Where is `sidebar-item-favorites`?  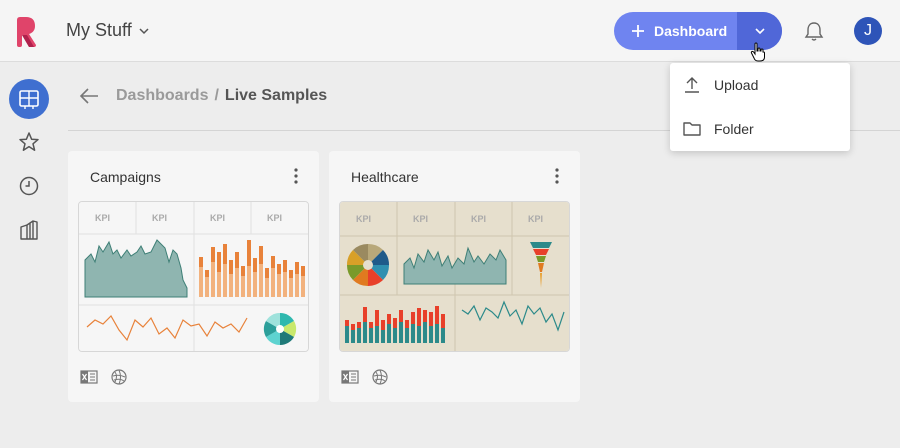
sidebar-item-favorites is located at coordinates (29, 142).